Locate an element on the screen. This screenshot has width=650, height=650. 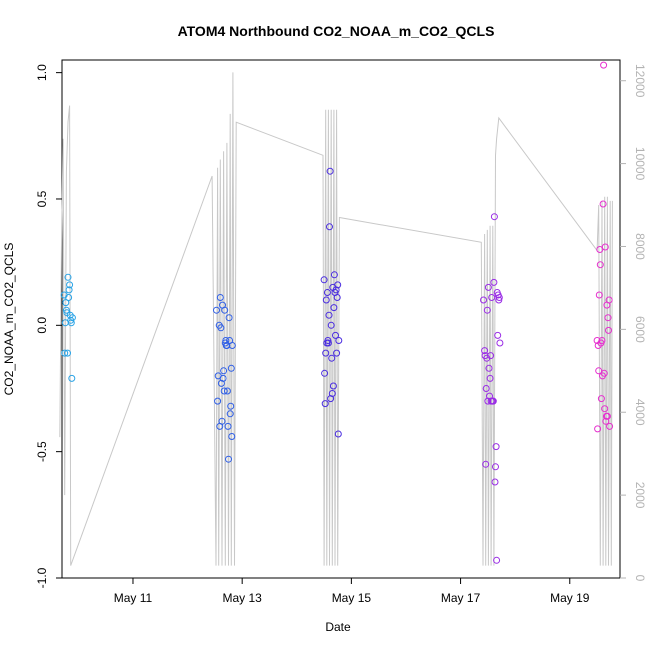
y-axis: -1.0 -0.5 0.0 0.5 1.0 is located at coordinates (48, 326).